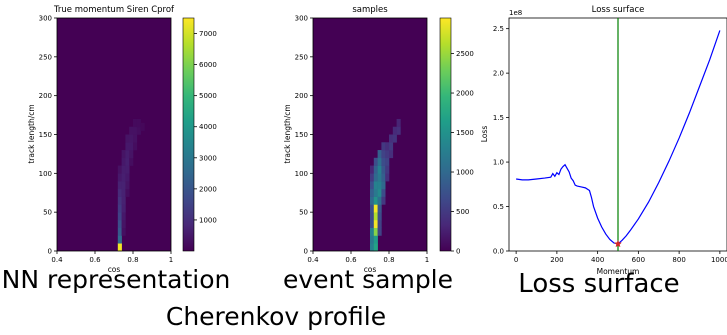 The image size is (727, 335). I want to click on nn-ylabel: track length/cm, so click(31, 133).